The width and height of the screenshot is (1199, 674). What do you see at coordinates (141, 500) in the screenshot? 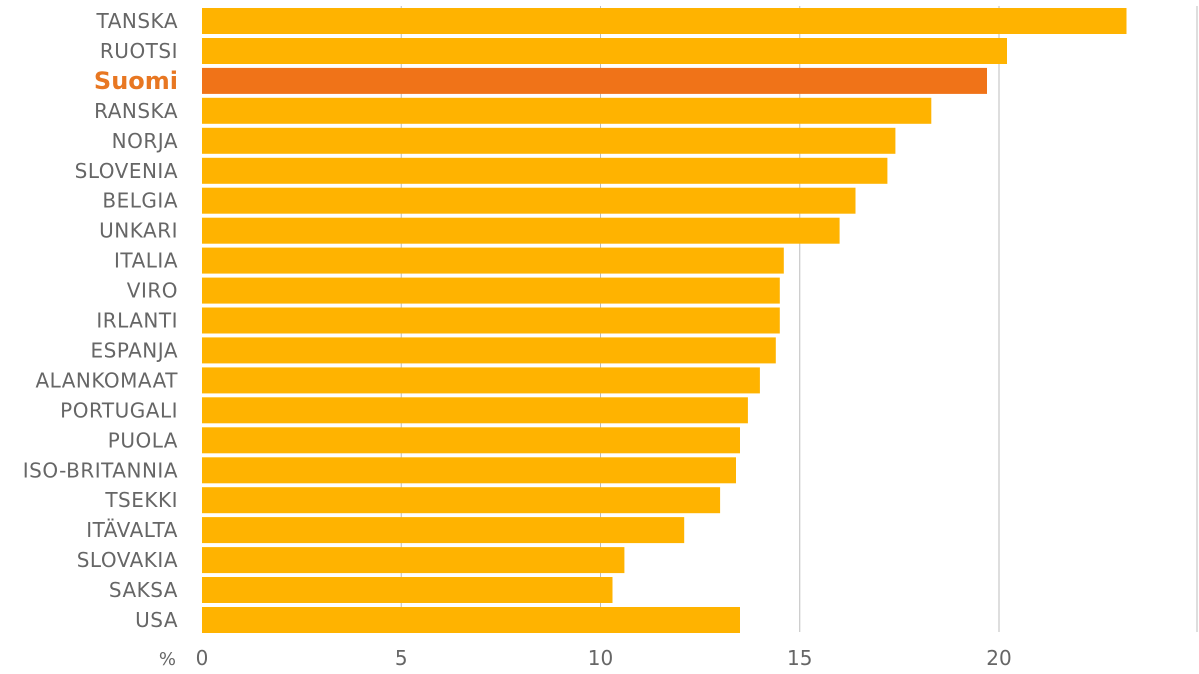
I see `category-label: TSEKKI` at bounding box center [141, 500].